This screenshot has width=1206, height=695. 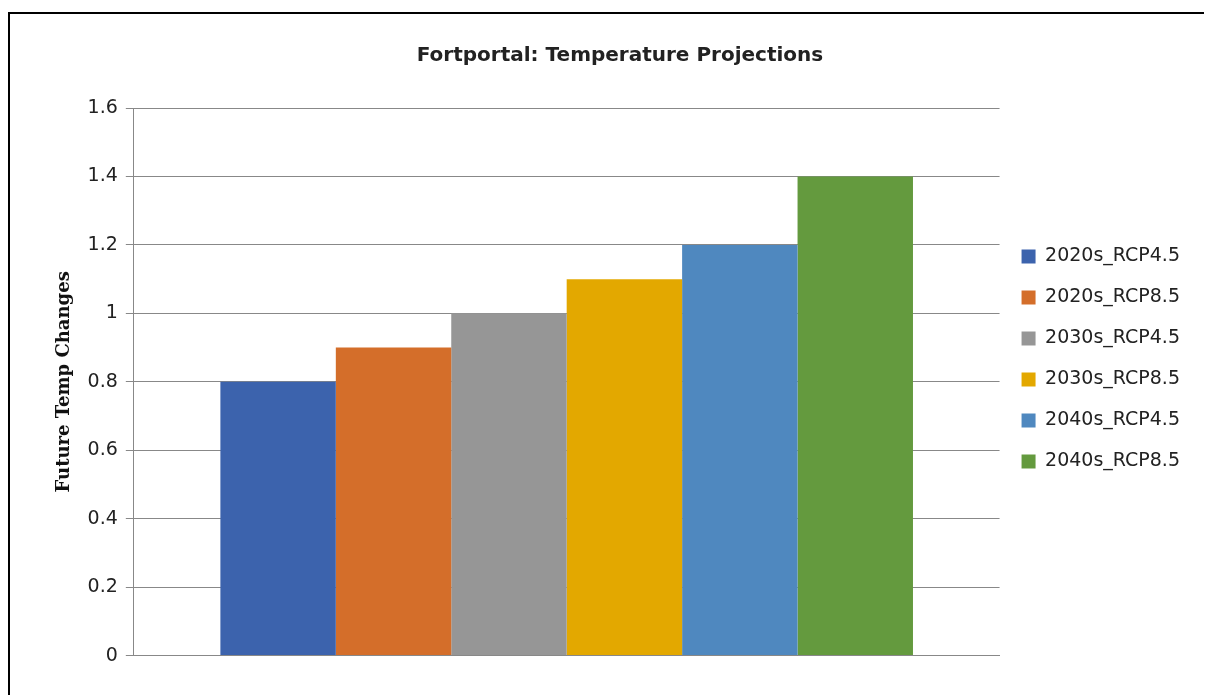 What do you see at coordinates (102, 379) in the screenshot?
I see `y-tick-label: 0.8` at bounding box center [102, 379].